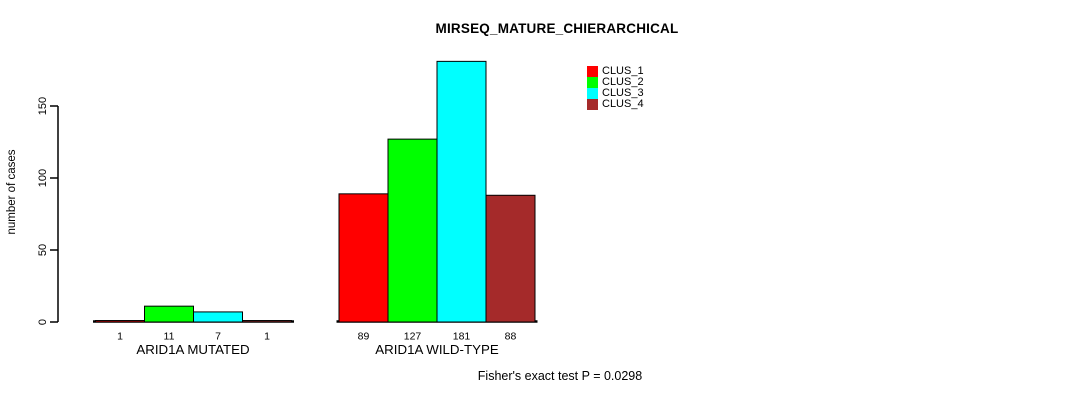  What do you see at coordinates (43, 106) in the screenshot?
I see `y-axis-tick-label: 150` at bounding box center [43, 106].